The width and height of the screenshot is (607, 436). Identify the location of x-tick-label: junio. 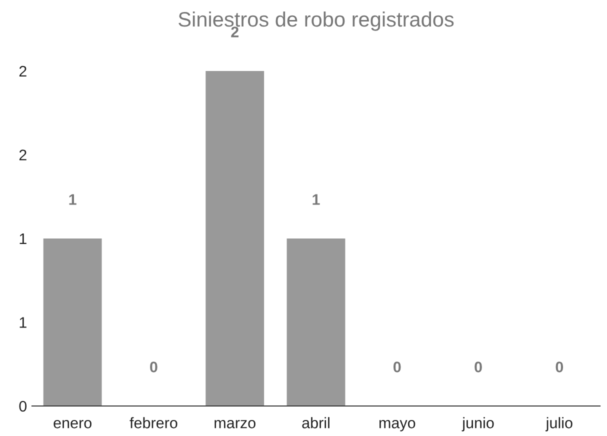
(478, 424).